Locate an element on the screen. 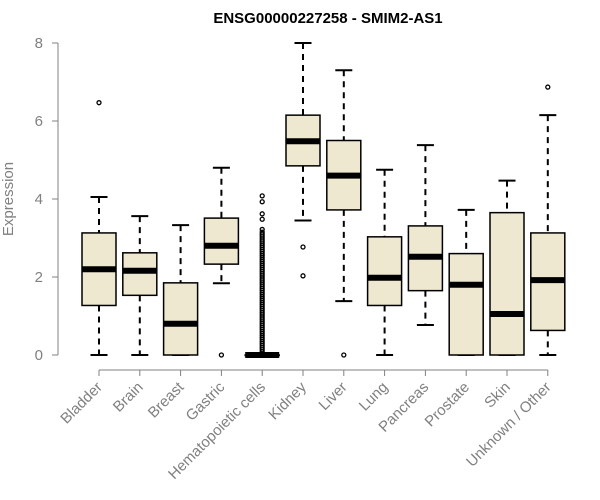 This screenshot has height=500, width=600. box-kidney is located at coordinates (303, 160).